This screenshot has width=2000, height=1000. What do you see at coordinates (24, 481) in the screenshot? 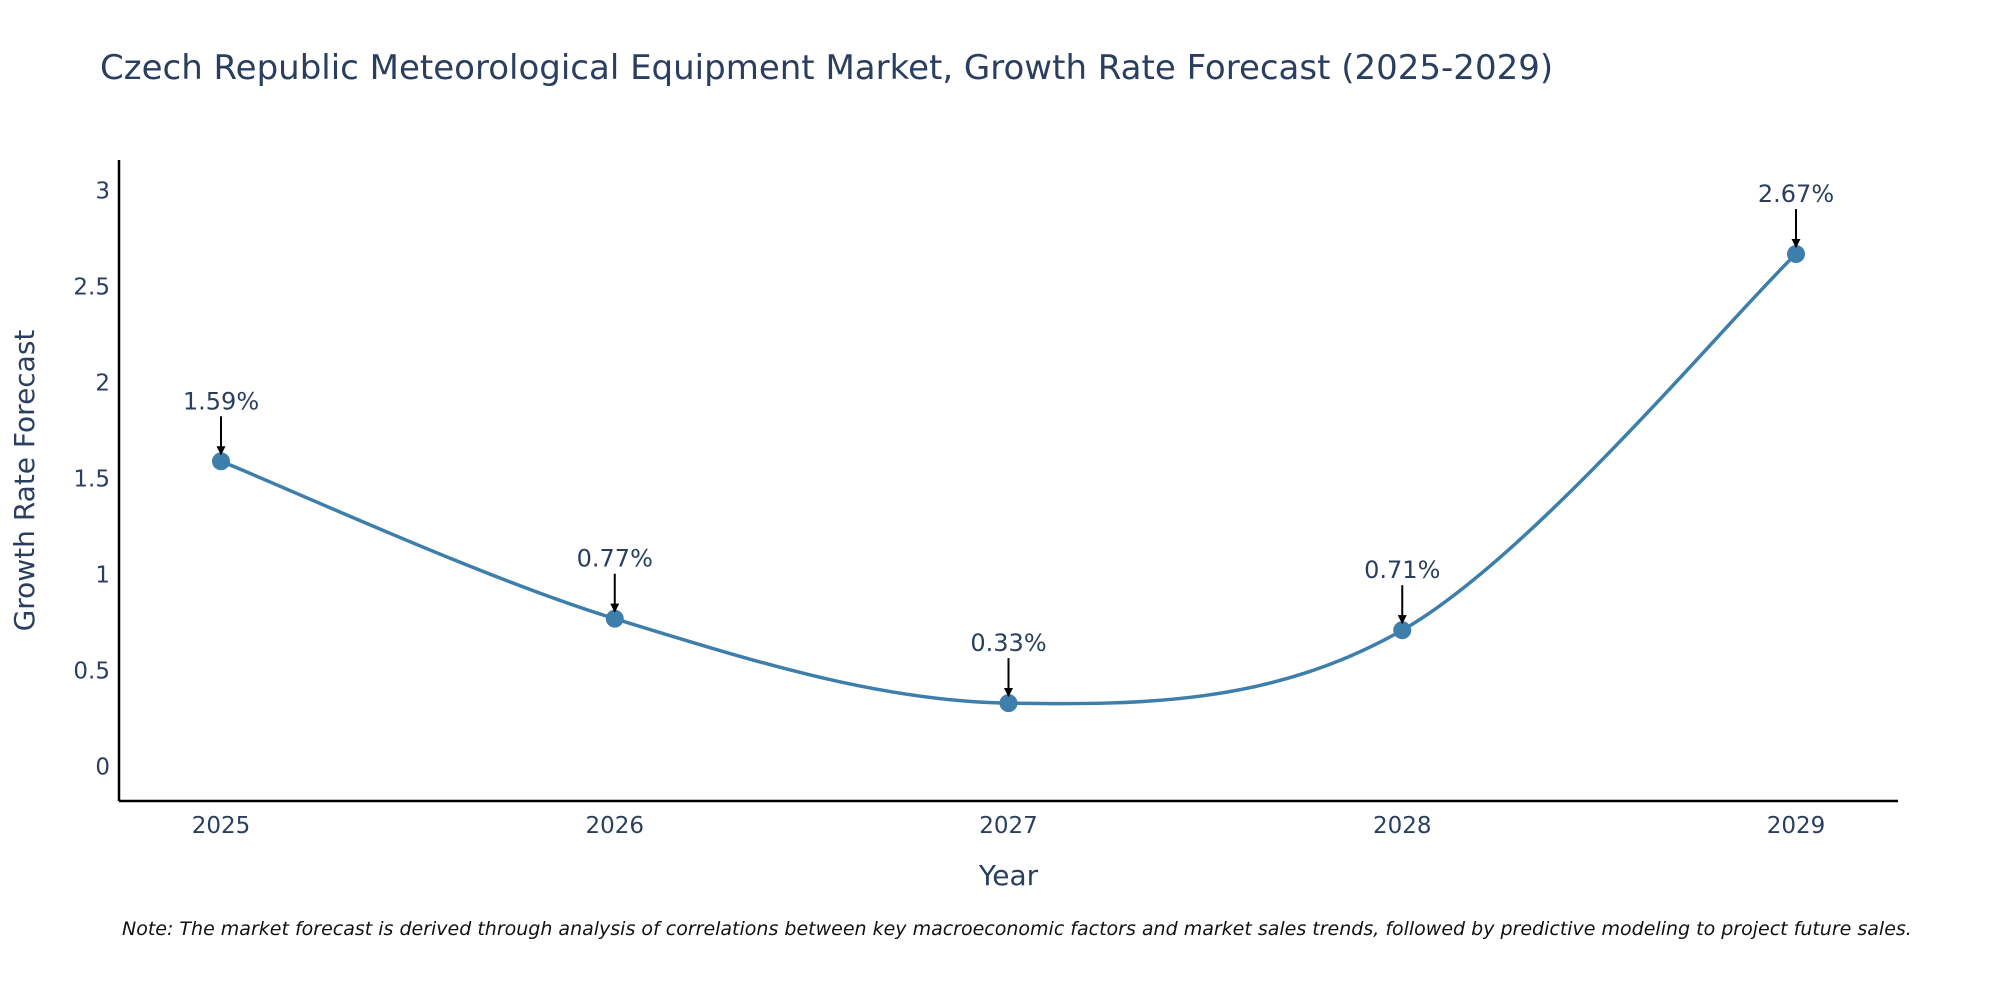
I see `y-axis-title: Growth Rate Forecast` at bounding box center [24, 481].